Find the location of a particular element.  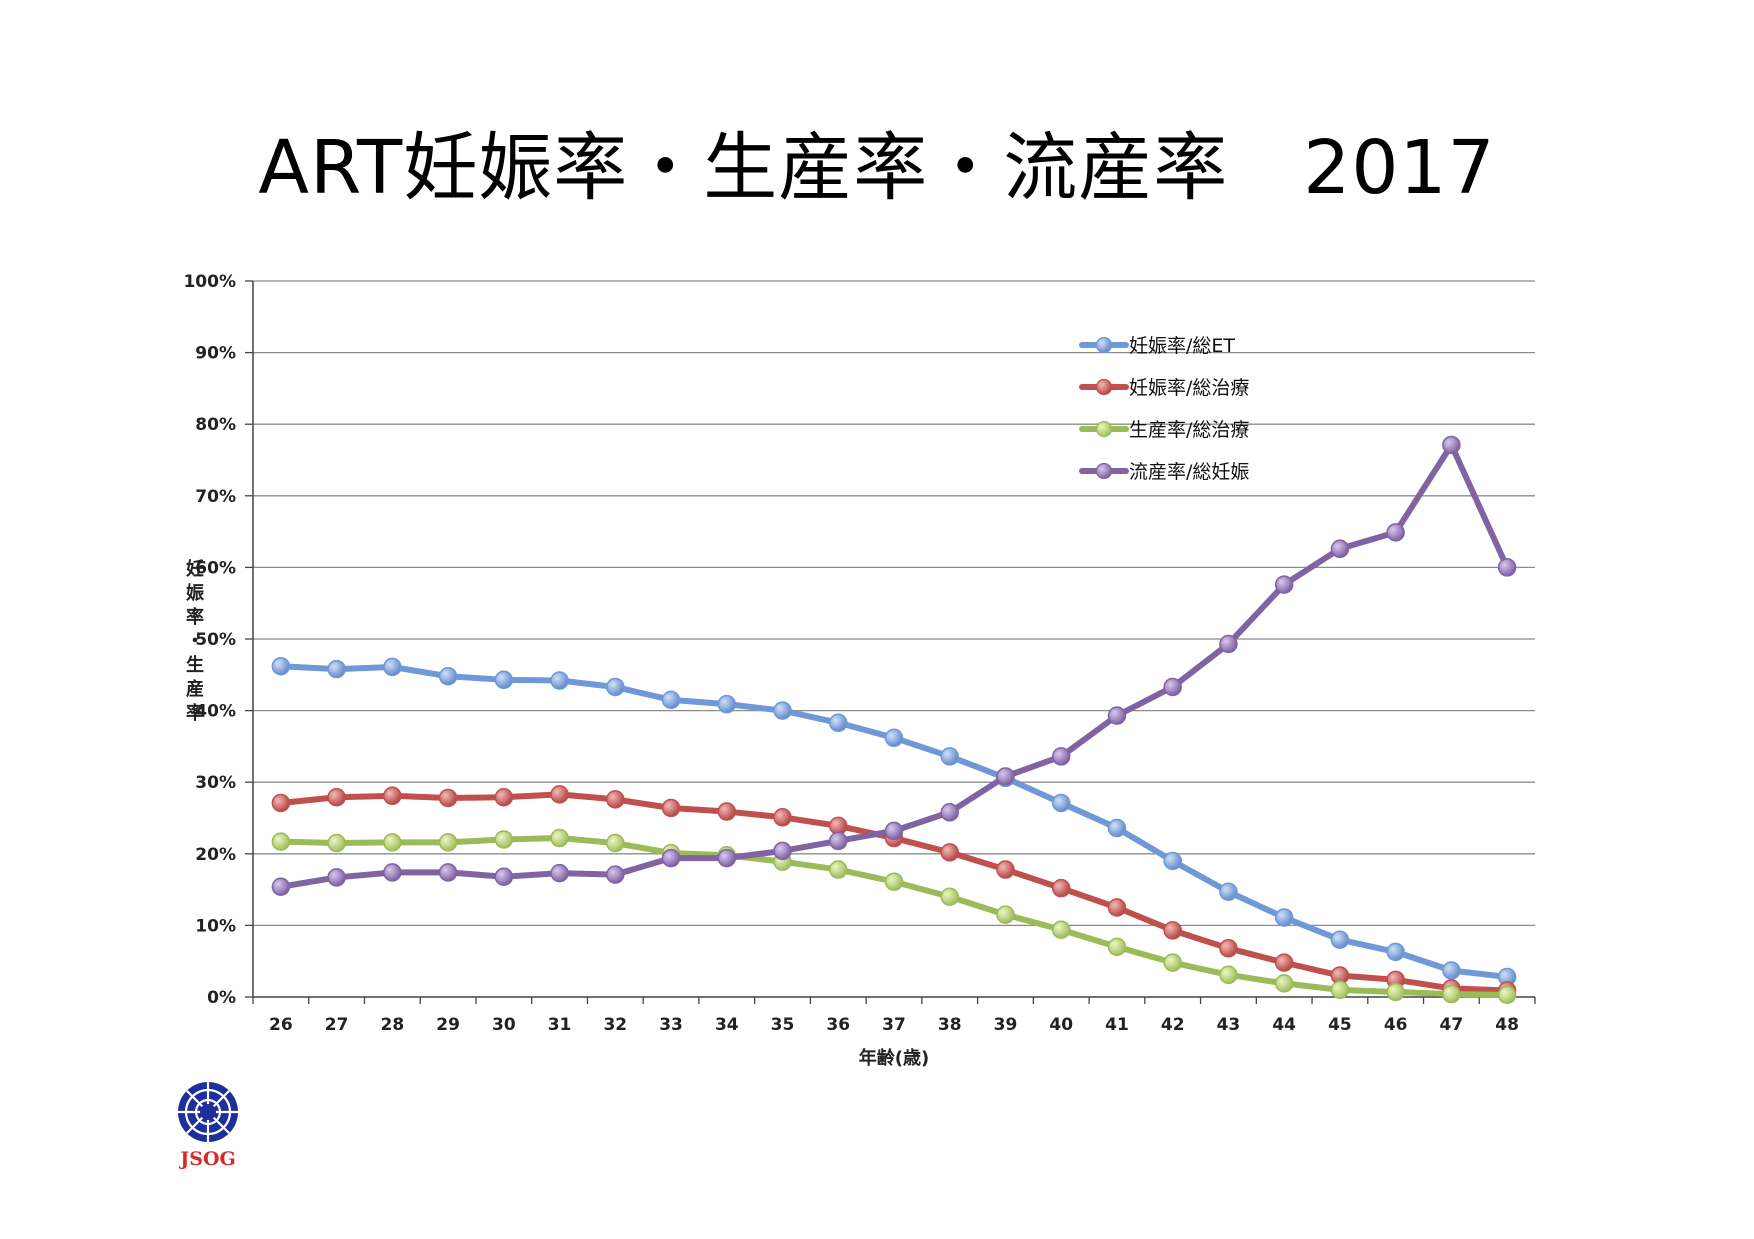

x-tick-label: 36 is located at coordinates (838, 1025).